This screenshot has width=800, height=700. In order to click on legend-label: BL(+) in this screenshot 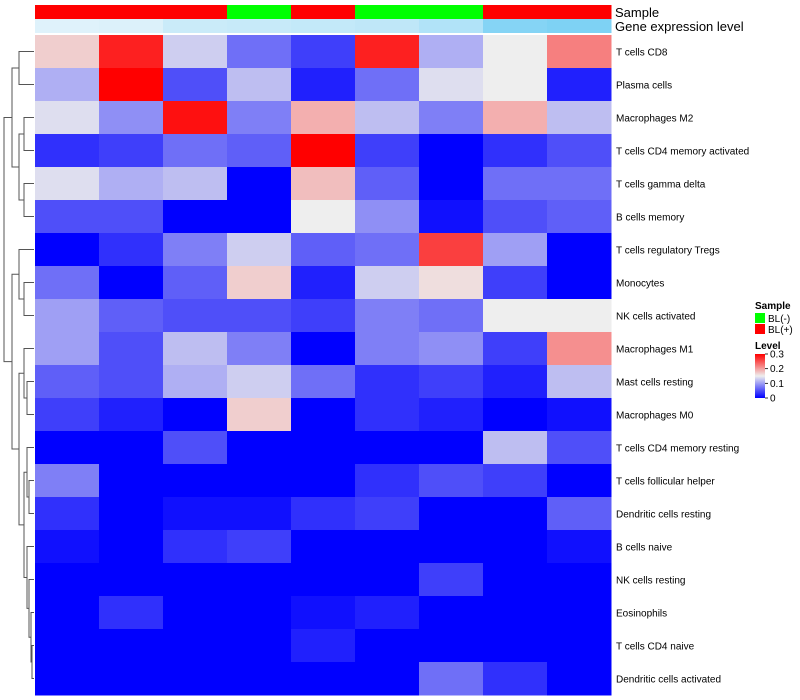, I will do `click(780, 330)`.